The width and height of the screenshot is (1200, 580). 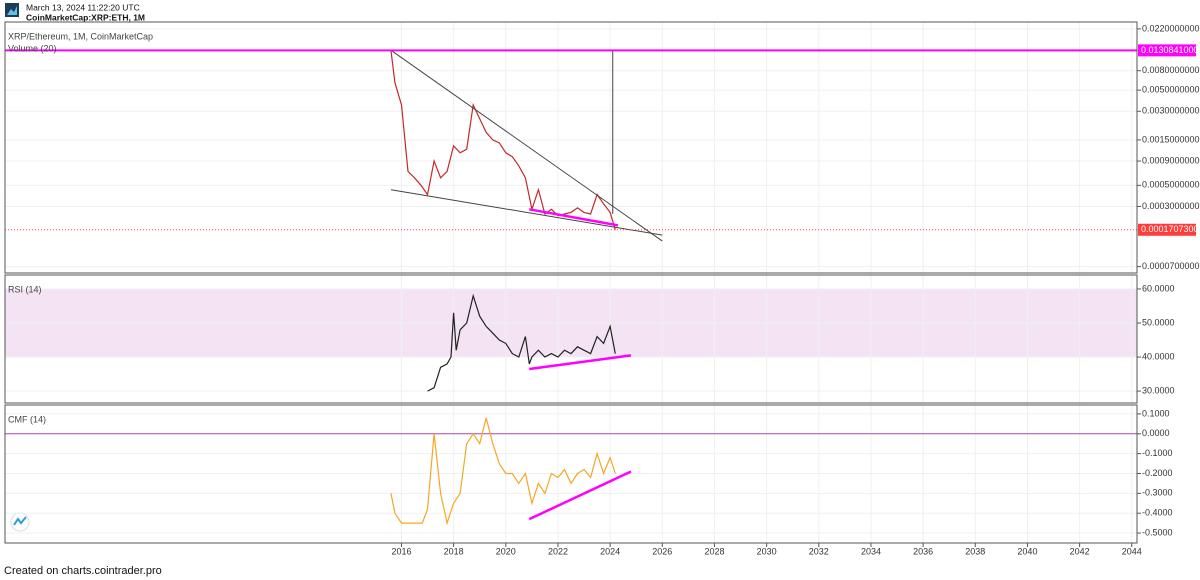 I want to click on x-tick-label: 2026, so click(x=662, y=551).